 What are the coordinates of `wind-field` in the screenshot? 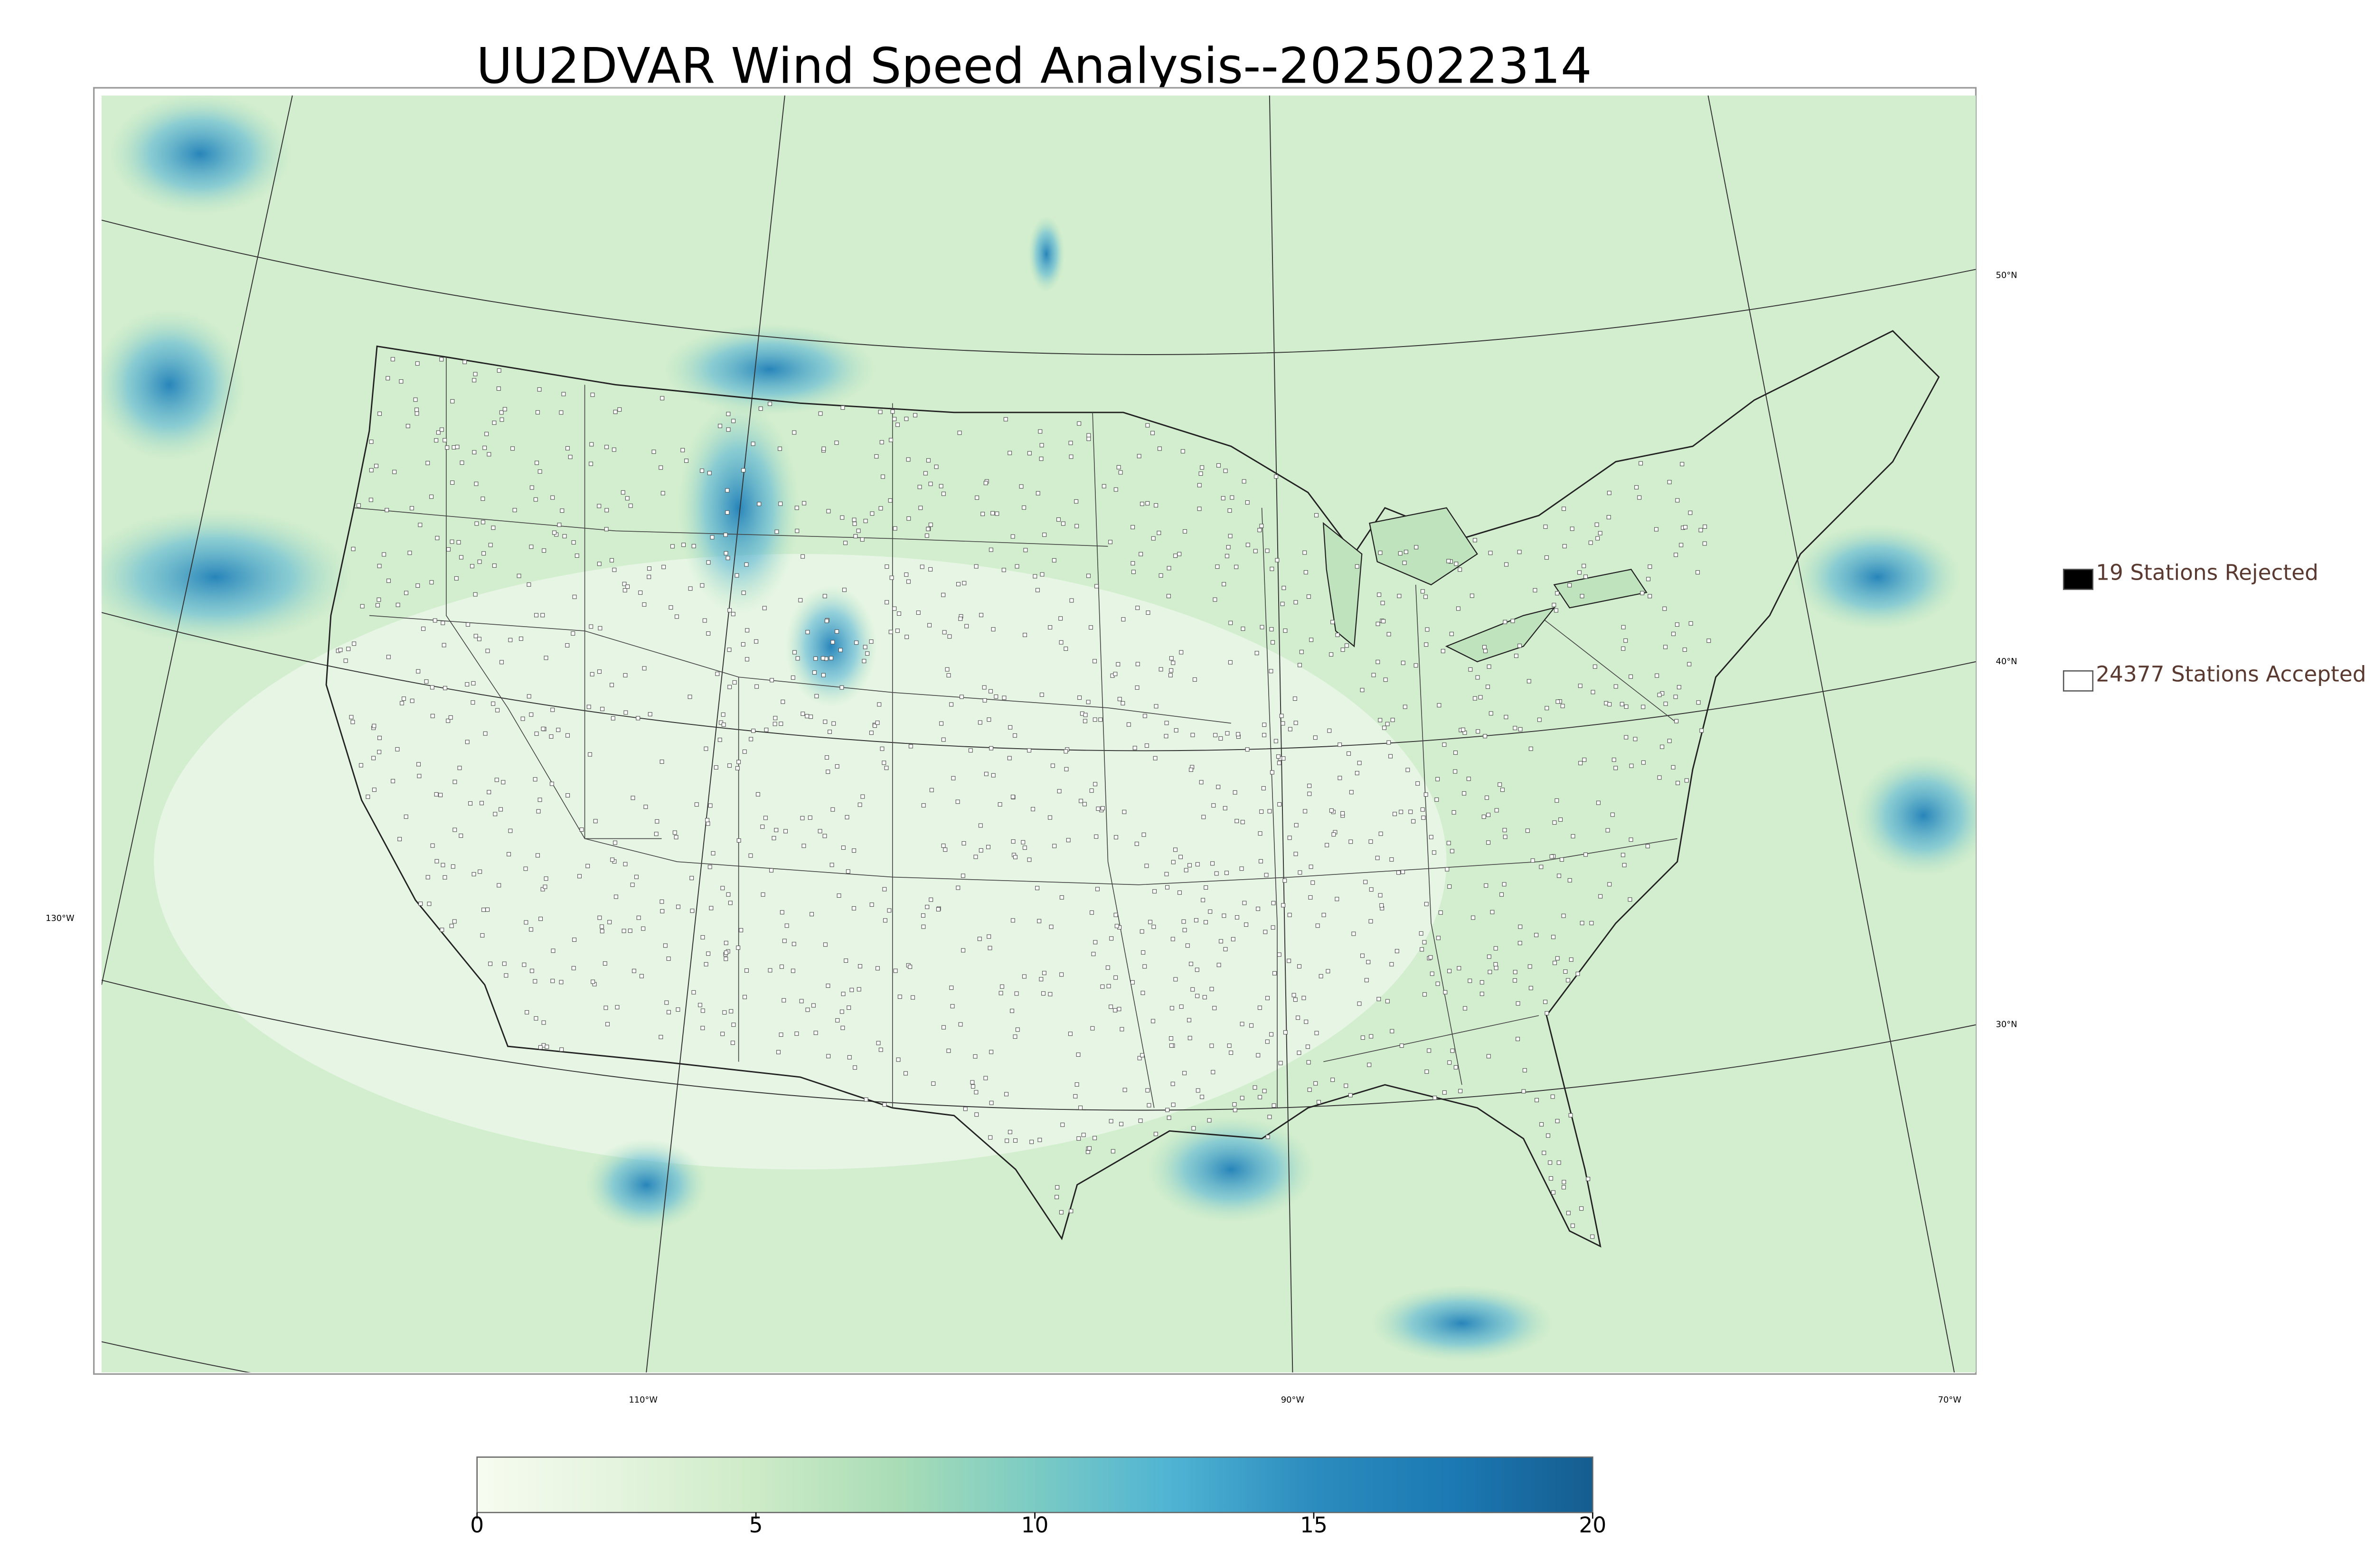 It's located at (646, 1184).